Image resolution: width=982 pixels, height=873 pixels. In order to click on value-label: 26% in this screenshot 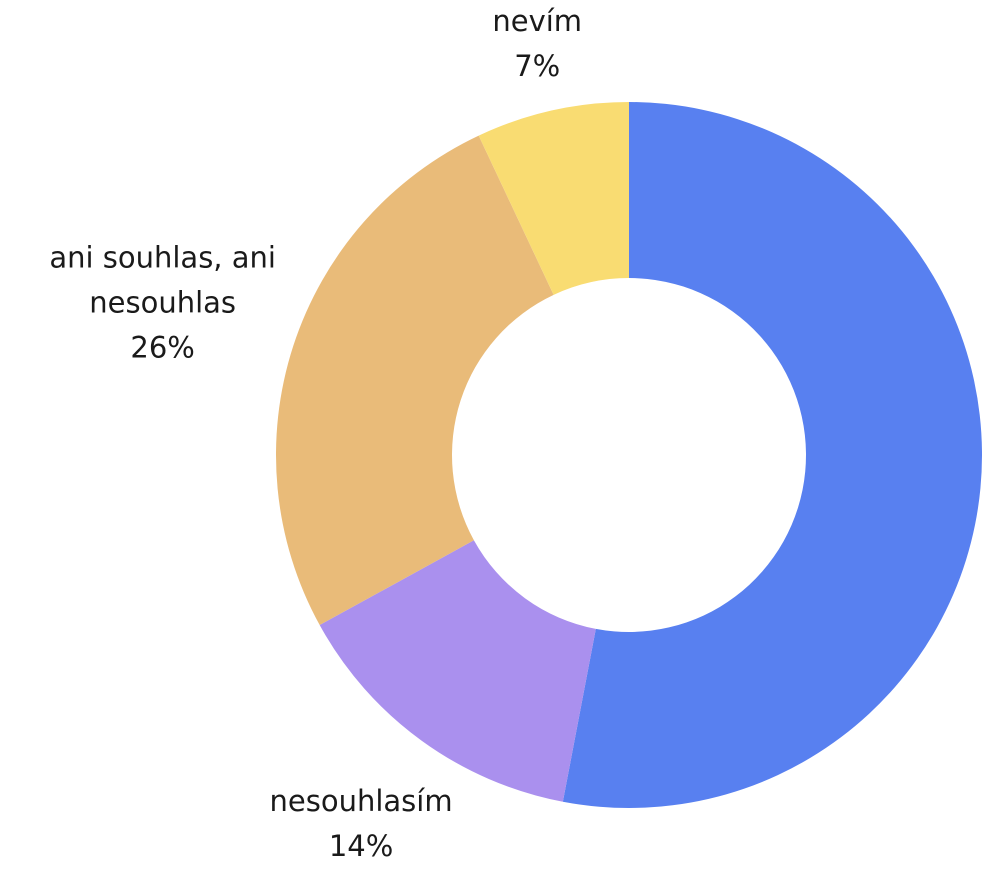, I will do `click(162, 347)`.